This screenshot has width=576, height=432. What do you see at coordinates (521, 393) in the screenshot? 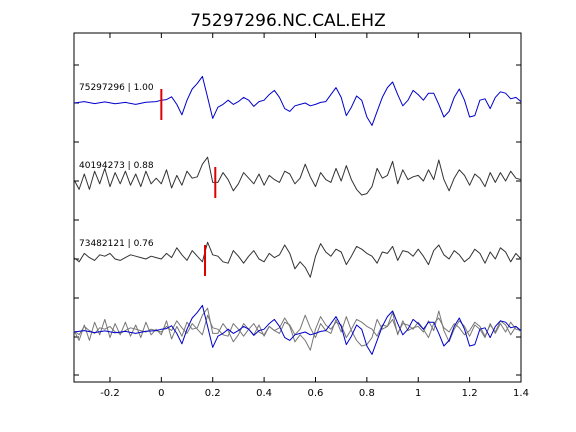
I see `x-tick-label-8: 1.4` at bounding box center [521, 393].